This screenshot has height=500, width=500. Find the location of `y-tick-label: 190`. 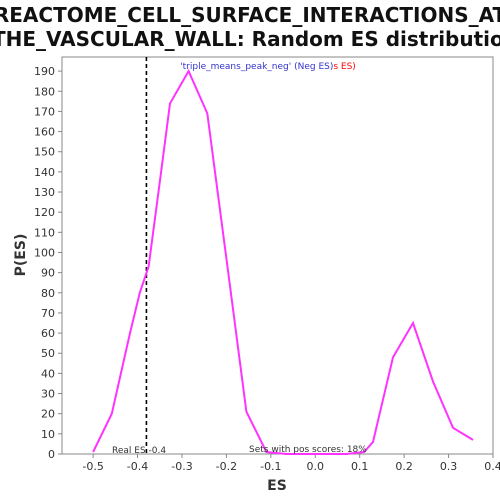

y-tick-label: 190 is located at coordinates (44, 71).